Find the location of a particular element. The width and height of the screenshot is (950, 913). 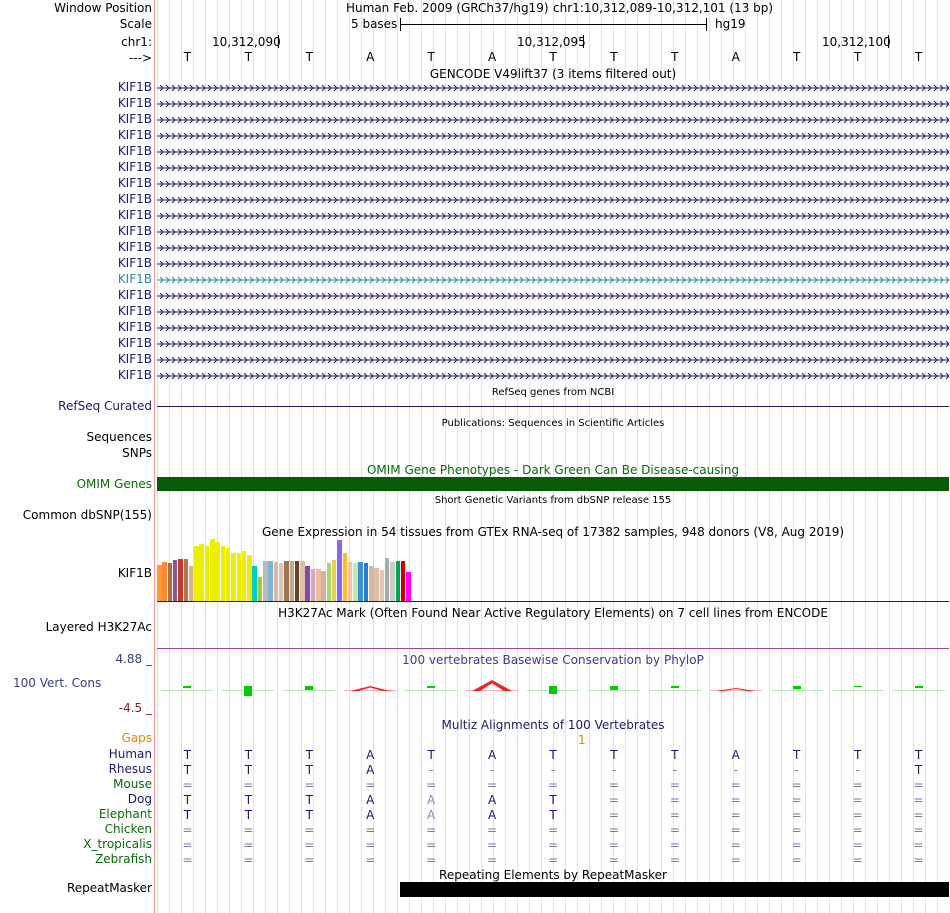

omim-label: OMIM Genes is located at coordinates (114, 484).